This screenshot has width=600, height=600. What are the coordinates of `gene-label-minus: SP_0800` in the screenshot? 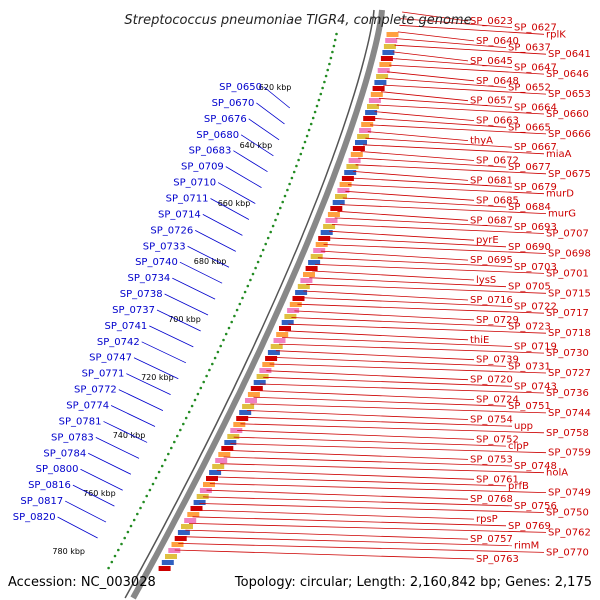 It's located at (57, 469).